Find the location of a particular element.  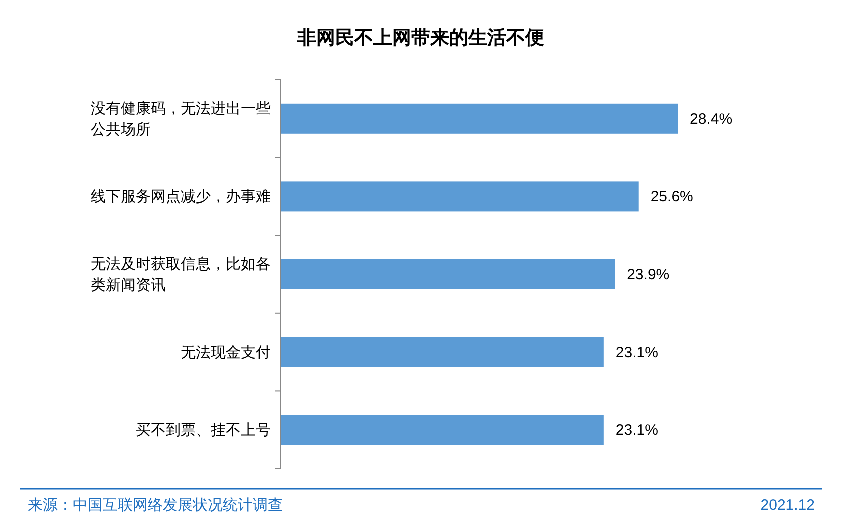

source-note: 来源：中国互联网络发展状况统计调查 is located at coordinates (155, 505).